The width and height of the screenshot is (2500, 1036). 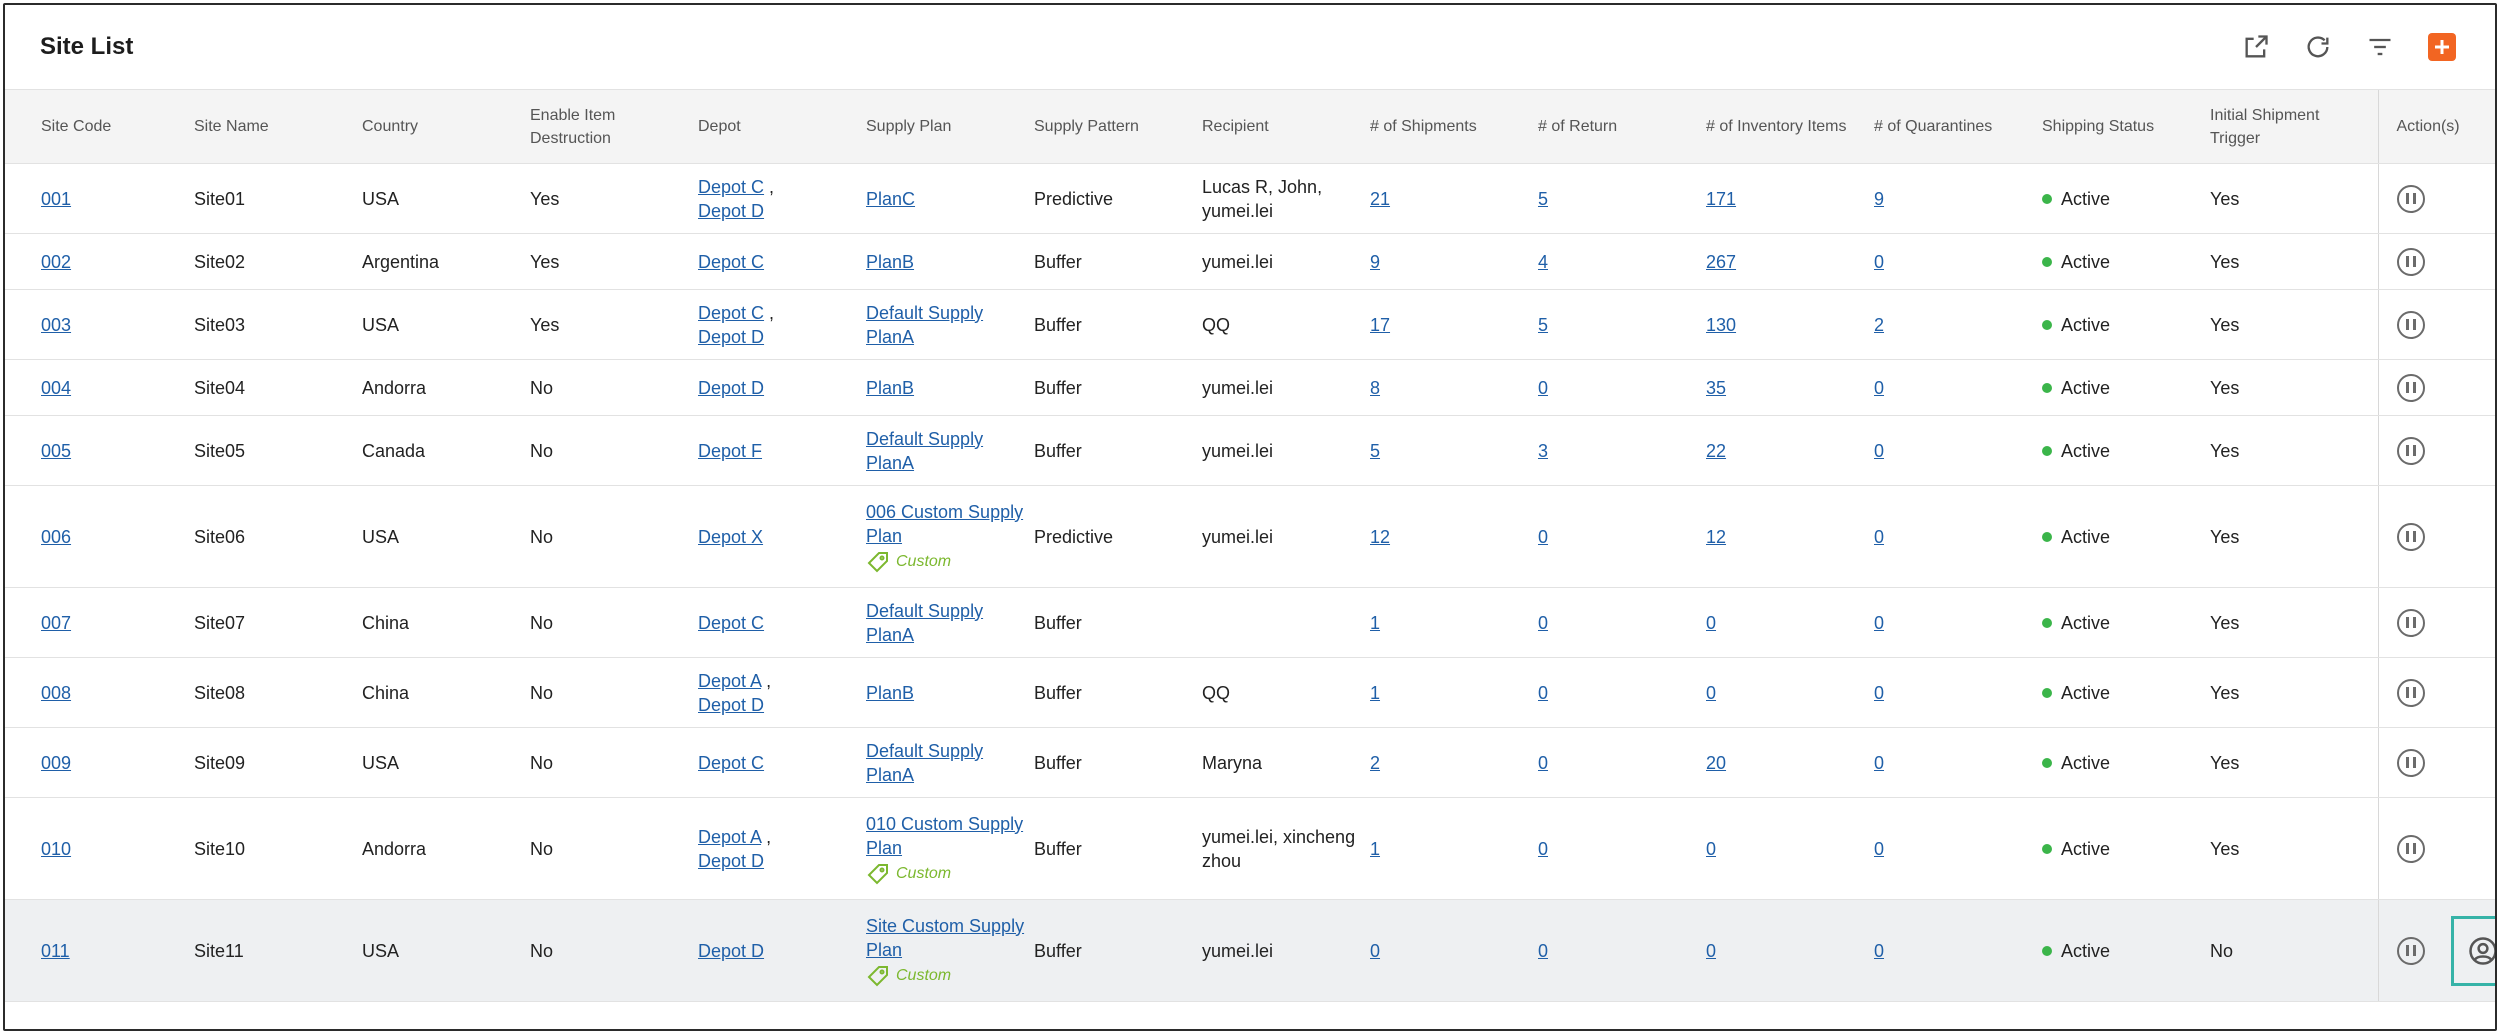 I want to click on column-header: Site Name, so click(x=278, y=126).